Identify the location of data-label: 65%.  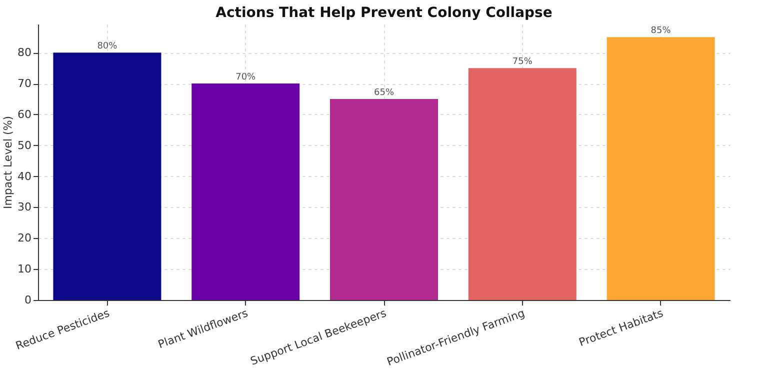
(384, 93).